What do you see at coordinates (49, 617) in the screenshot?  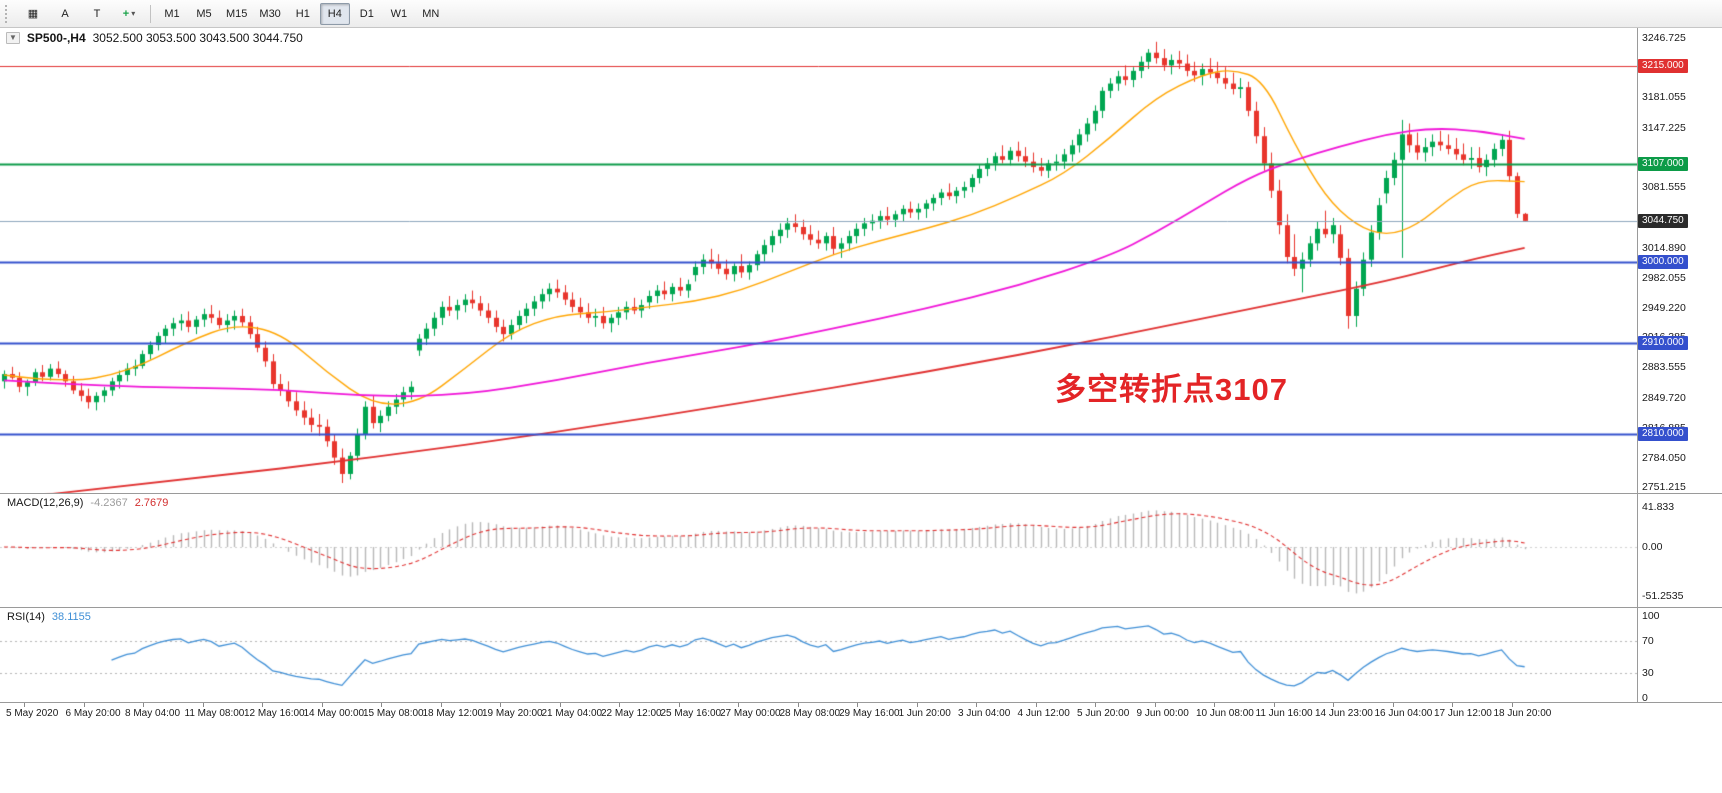 I see `rsi-label: RSI(14) 38.1155` at bounding box center [49, 617].